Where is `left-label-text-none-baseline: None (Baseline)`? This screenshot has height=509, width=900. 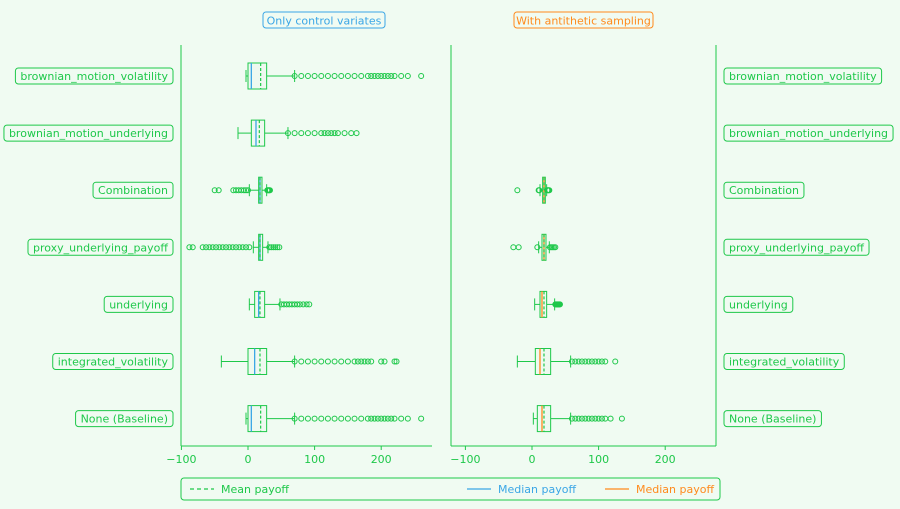 left-label-text-none-baseline: None (Baseline) is located at coordinates (124, 419).